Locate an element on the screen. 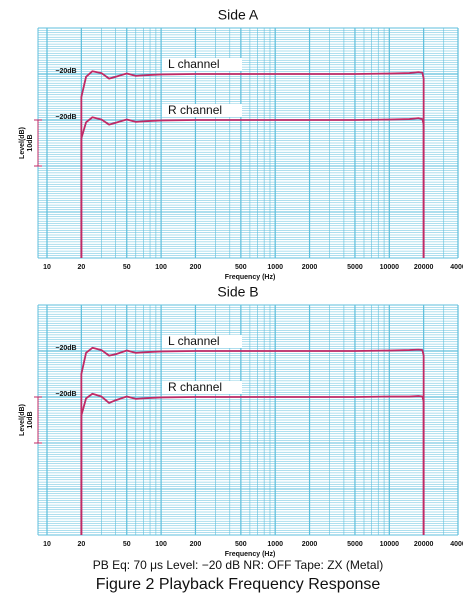 The height and width of the screenshot is (601, 463). chart-title: Side A is located at coordinates (238, 15).